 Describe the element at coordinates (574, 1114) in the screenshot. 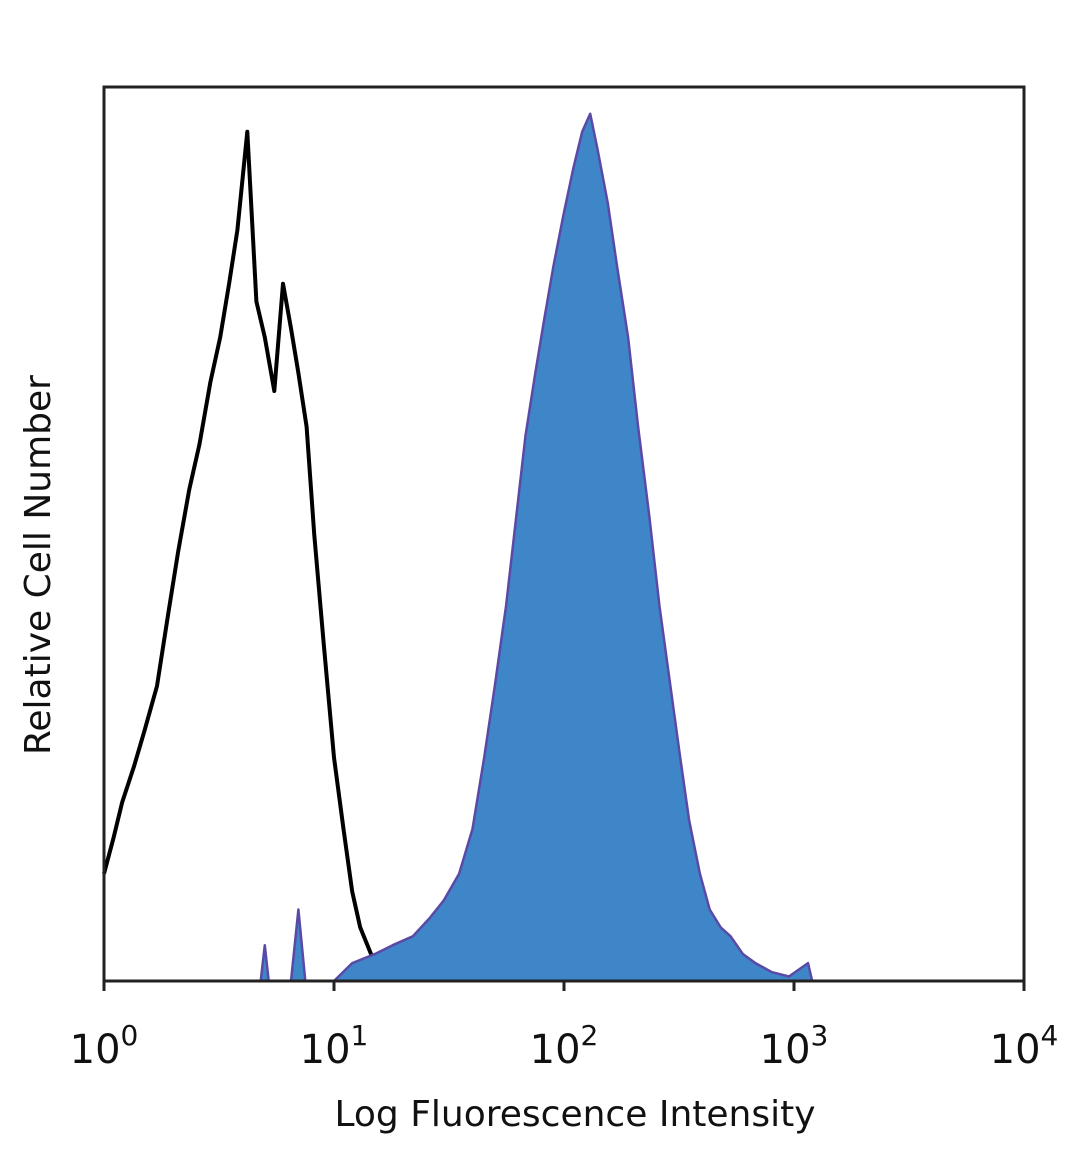

I see `x-axis-label: Log Fluorescence Intensity` at that location.